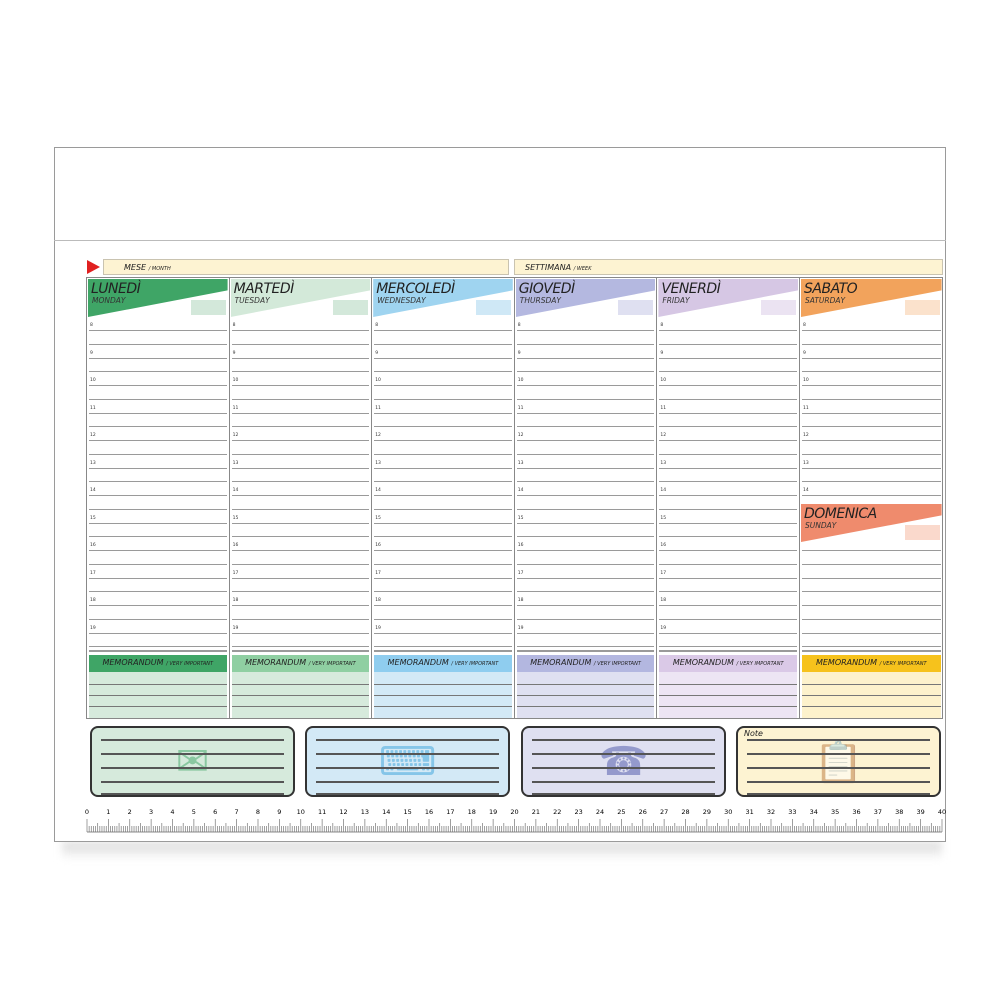  Describe the element at coordinates (728, 695) in the screenshot. I see `friday-memo-area` at that location.